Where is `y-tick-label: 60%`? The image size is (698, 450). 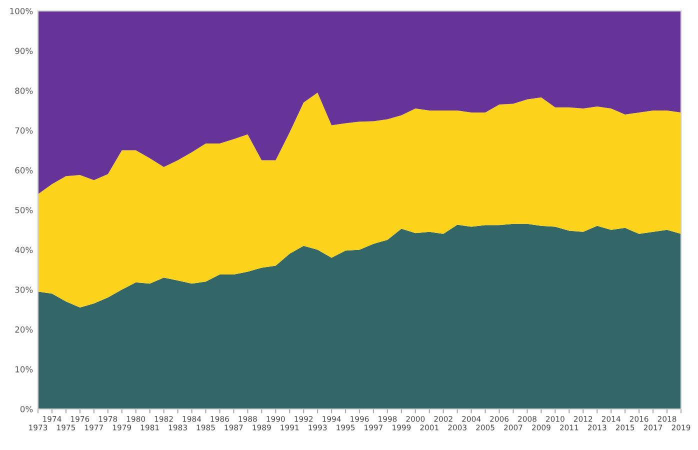
y-tick-label: 60% is located at coordinates (24, 170).